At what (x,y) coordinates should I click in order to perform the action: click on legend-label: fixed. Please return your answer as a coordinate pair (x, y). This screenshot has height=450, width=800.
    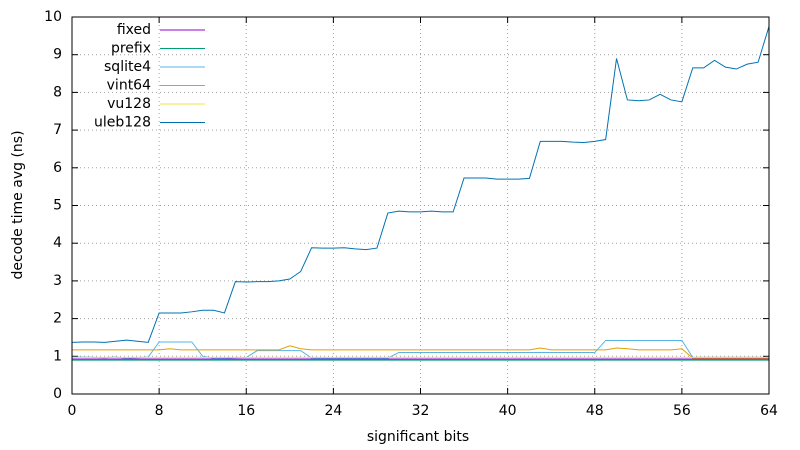
    Looking at the image, I should click on (134, 30).